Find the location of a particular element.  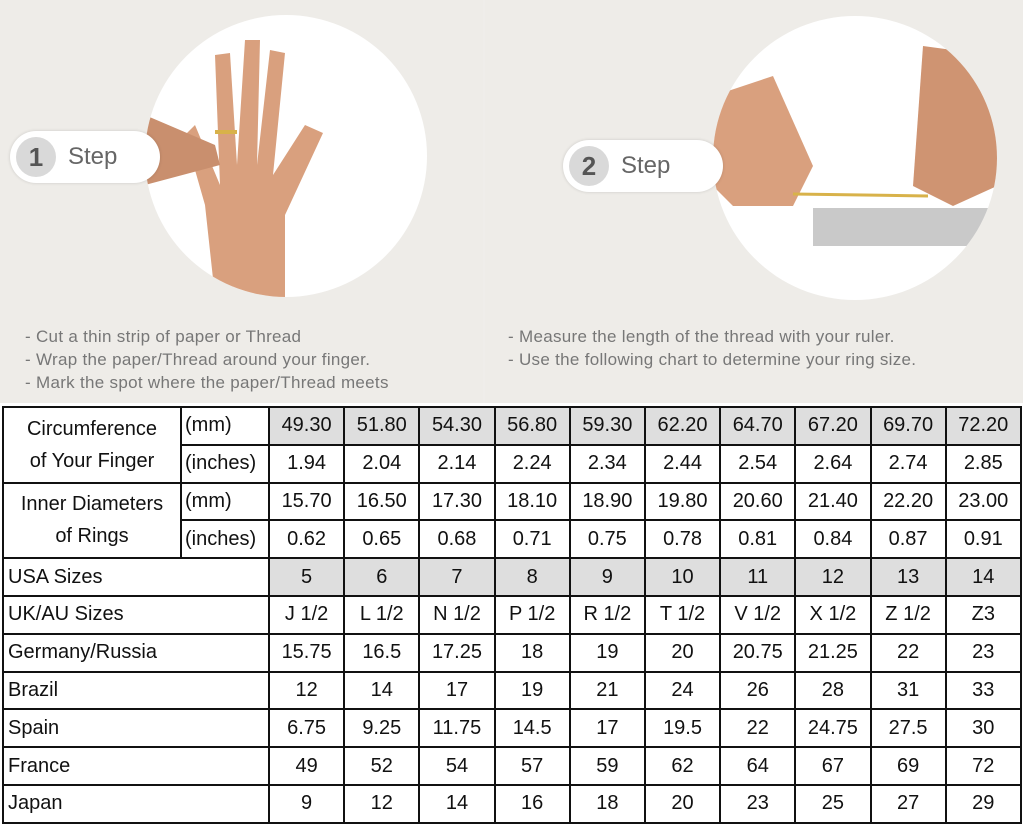

table-cell: 2.04 is located at coordinates (382, 463).